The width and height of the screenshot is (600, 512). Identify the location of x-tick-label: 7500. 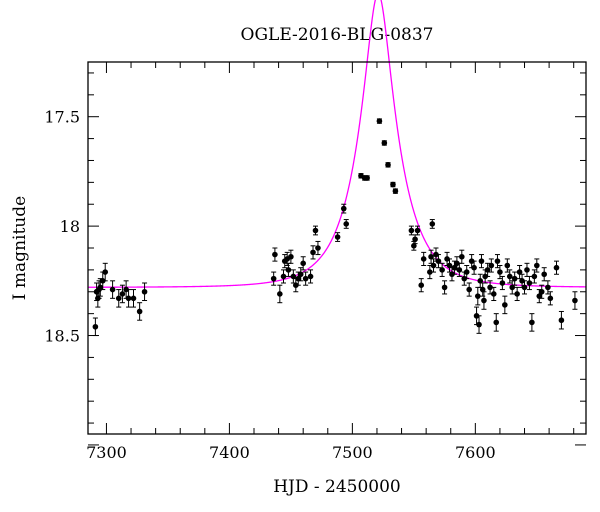
(352, 452).